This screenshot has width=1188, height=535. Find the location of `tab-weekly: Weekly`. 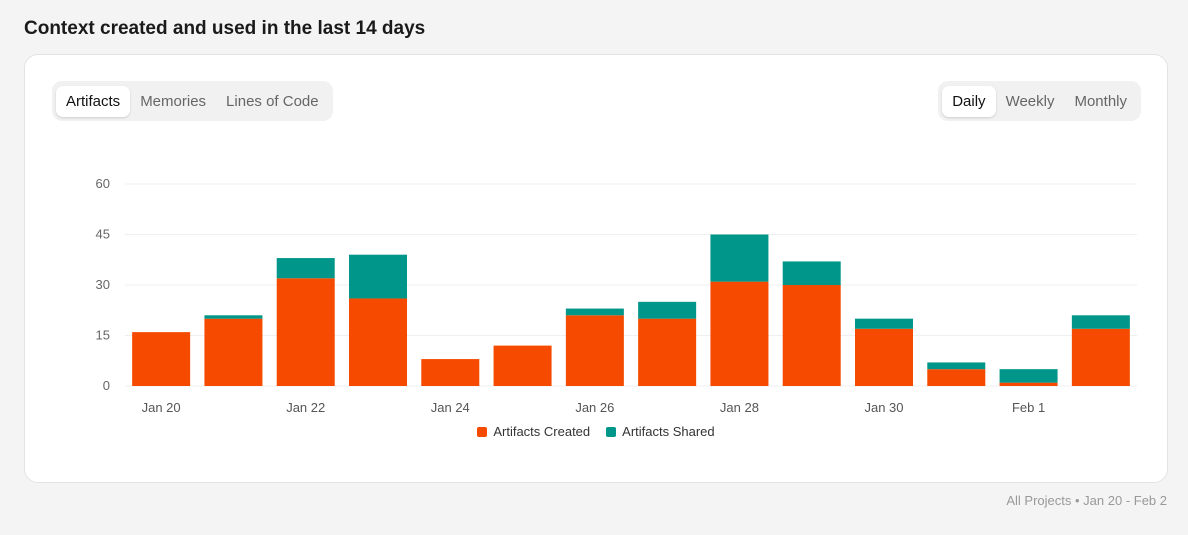

tab-weekly: Weekly is located at coordinates (1030, 101).